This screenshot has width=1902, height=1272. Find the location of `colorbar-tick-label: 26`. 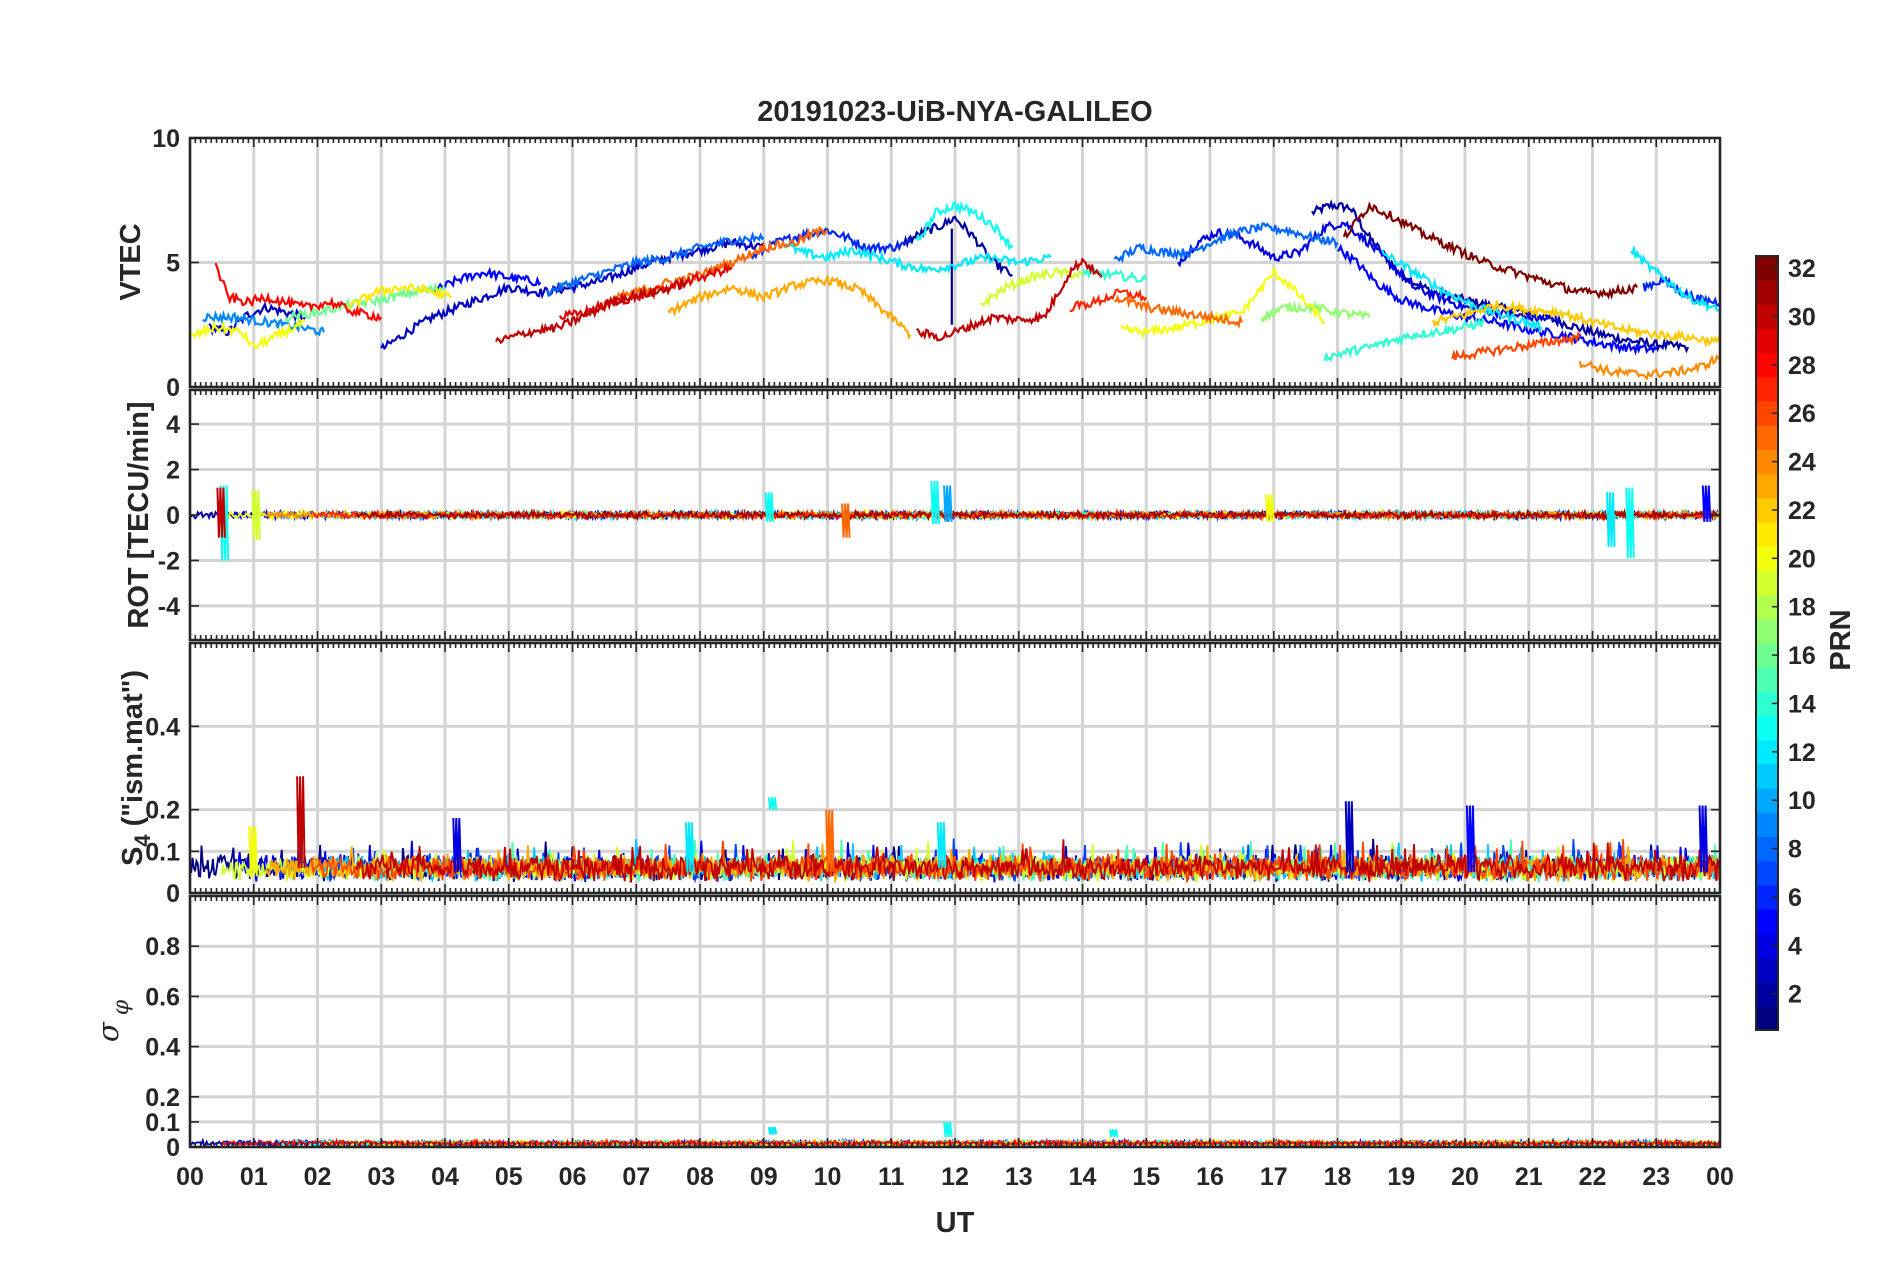

colorbar-tick-label: 26 is located at coordinates (1802, 414).